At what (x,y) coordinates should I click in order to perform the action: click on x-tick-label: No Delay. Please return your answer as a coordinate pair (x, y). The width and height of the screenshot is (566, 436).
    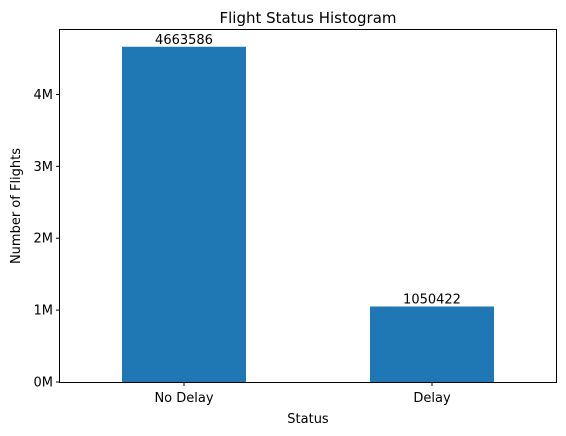
    Looking at the image, I should click on (183, 398).